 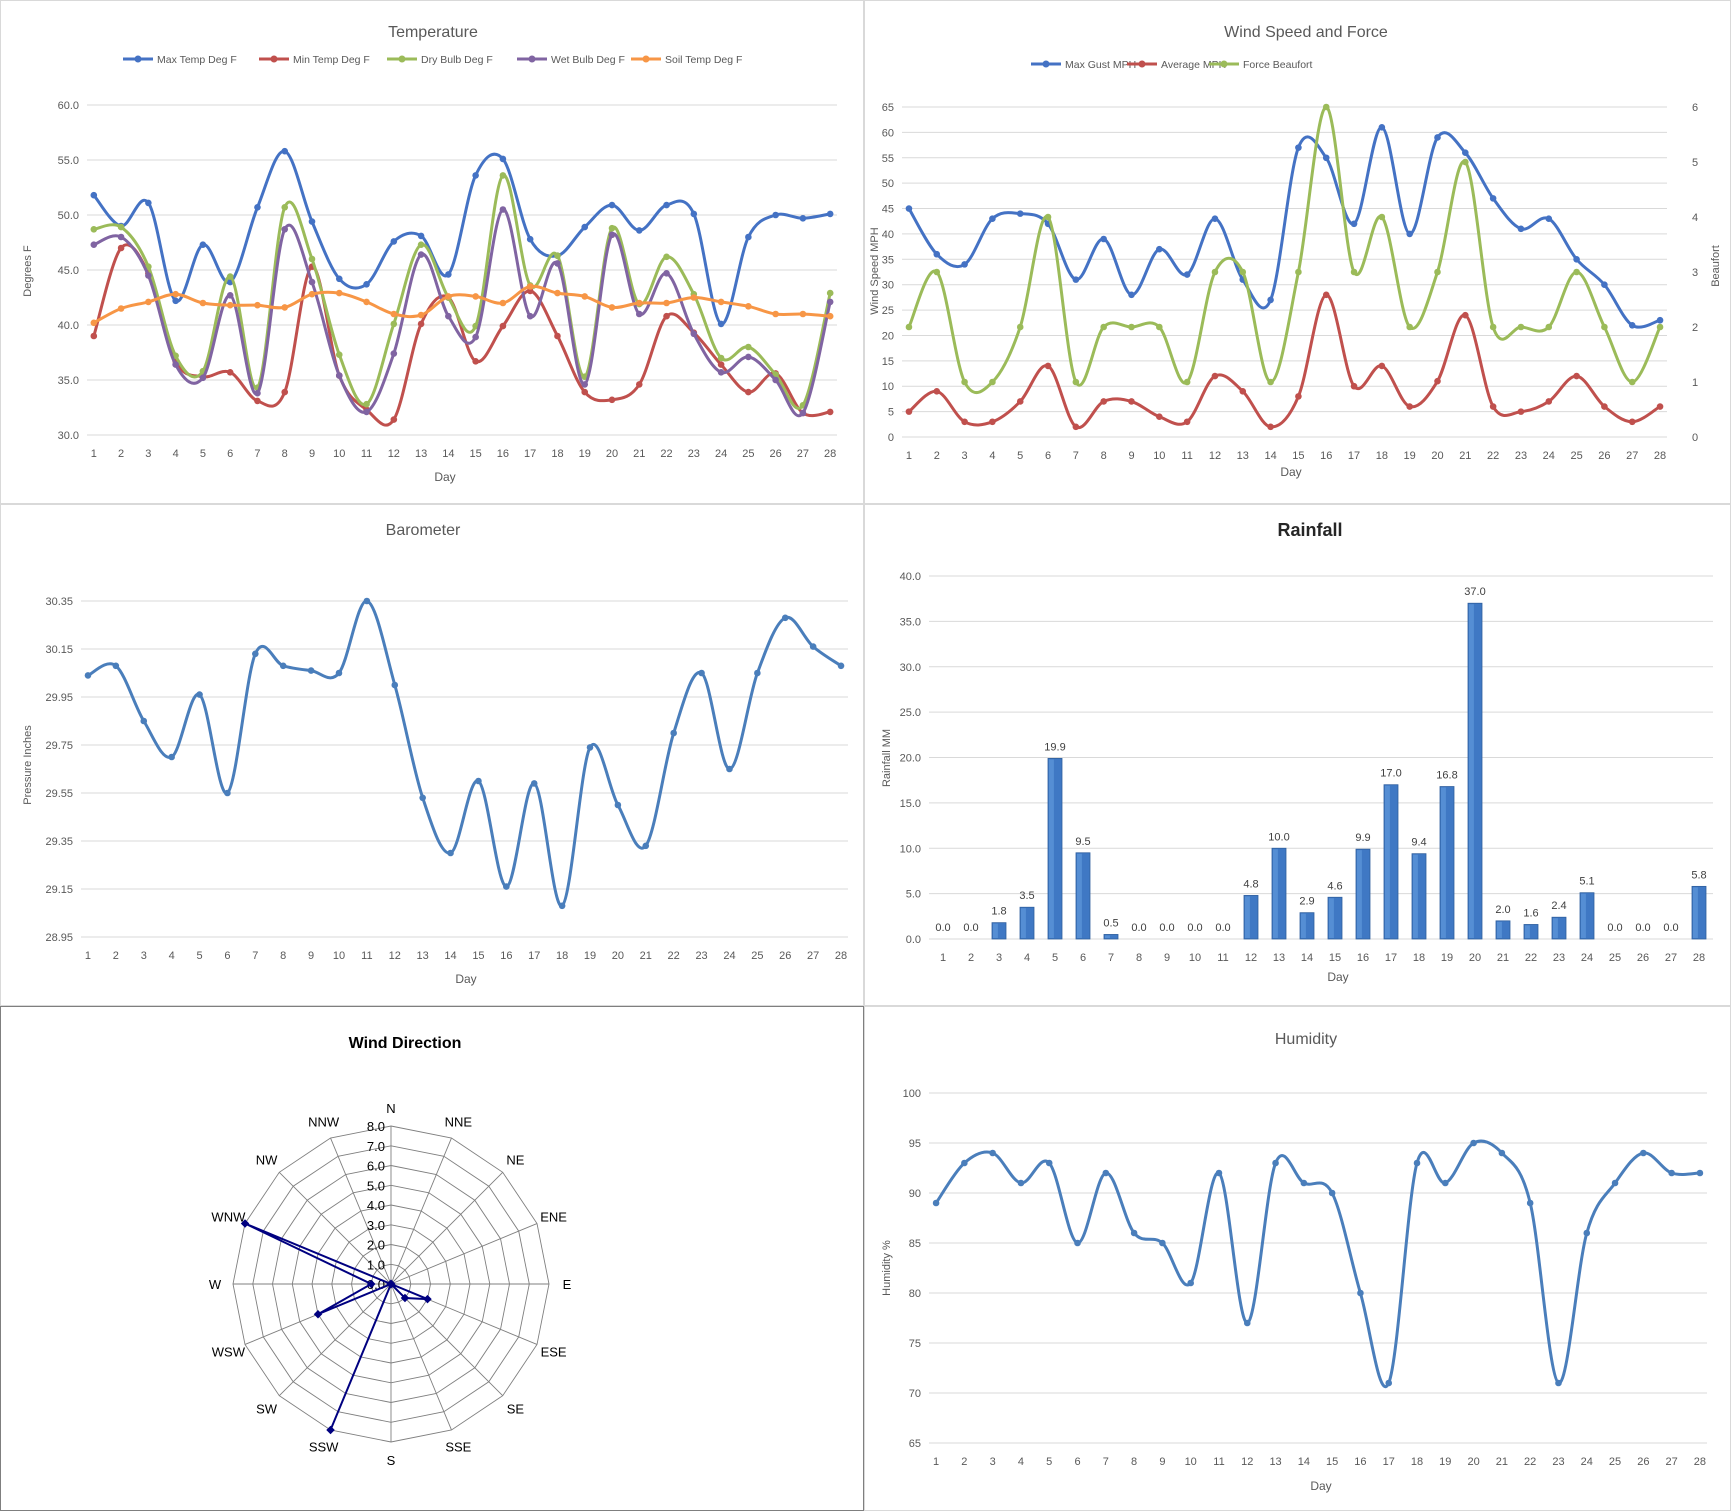 I want to click on radar-category-label: NW, so click(x=267, y=1160).